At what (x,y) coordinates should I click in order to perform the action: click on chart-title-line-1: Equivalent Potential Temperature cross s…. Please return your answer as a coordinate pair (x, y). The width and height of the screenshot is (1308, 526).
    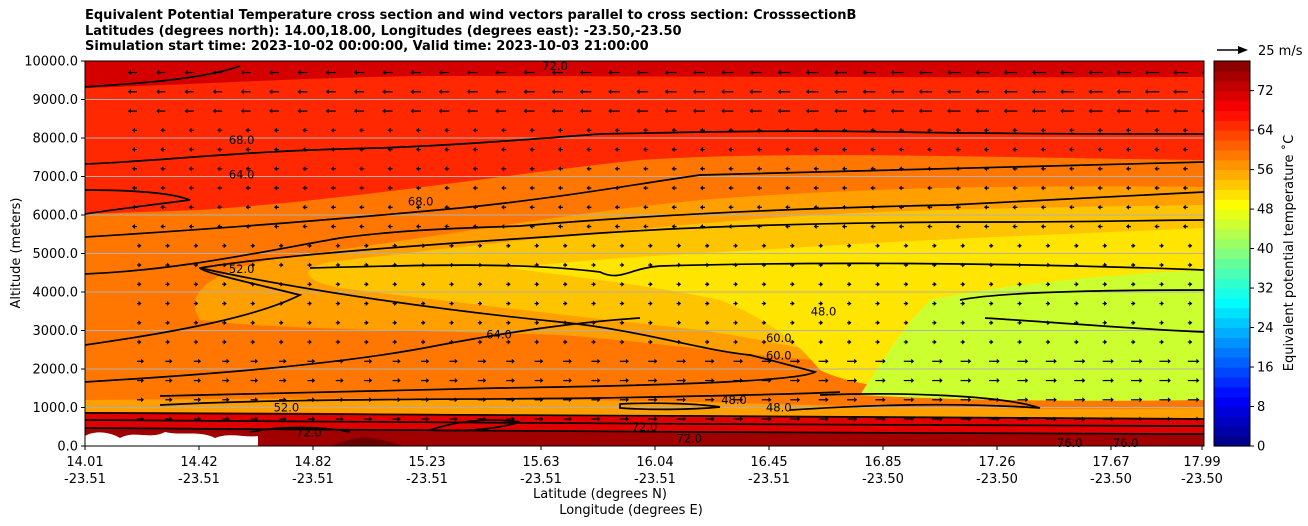
    Looking at the image, I should click on (471, 15).